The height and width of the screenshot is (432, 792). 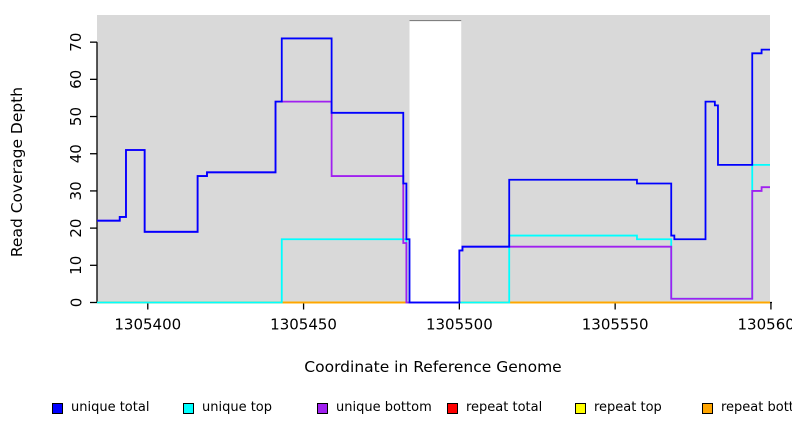 What do you see at coordinates (76, 228) in the screenshot?
I see `y-tick-label: 20` at bounding box center [76, 228].